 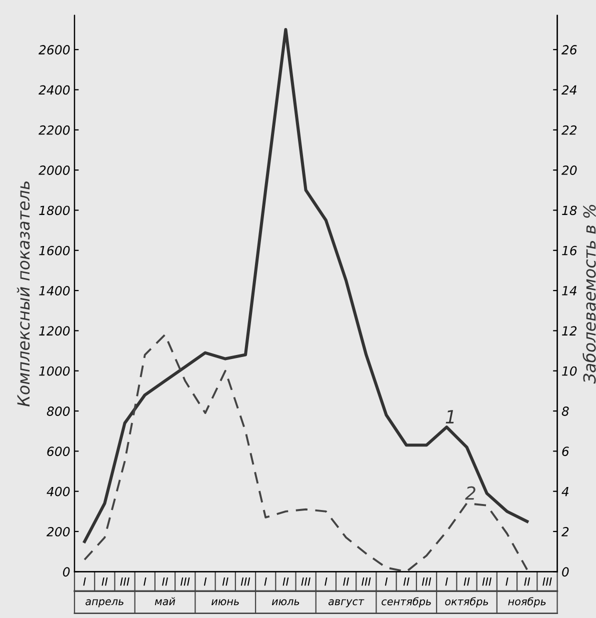 What do you see at coordinates (569, 331) in the screenshot?
I see `y2-tick-label: 12` at bounding box center [569, 331].